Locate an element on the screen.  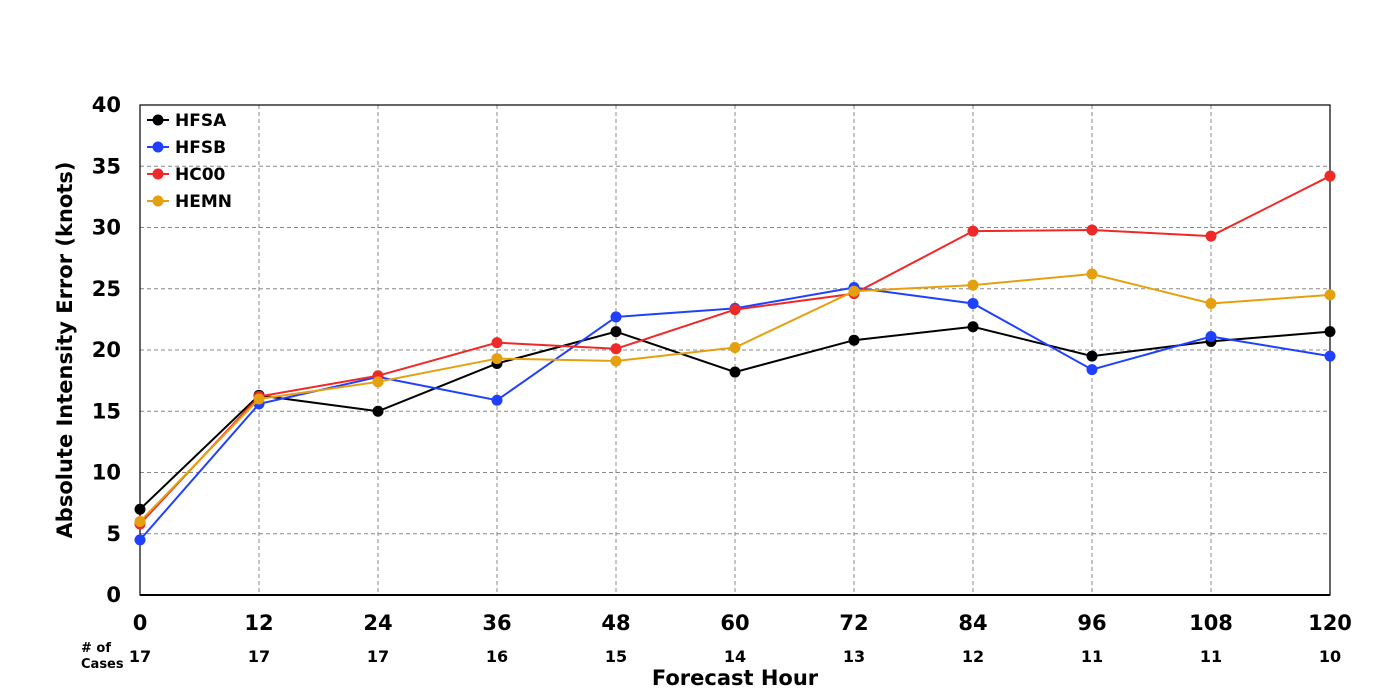
x-tick-label: 48 is located at coordinates (615, 623).